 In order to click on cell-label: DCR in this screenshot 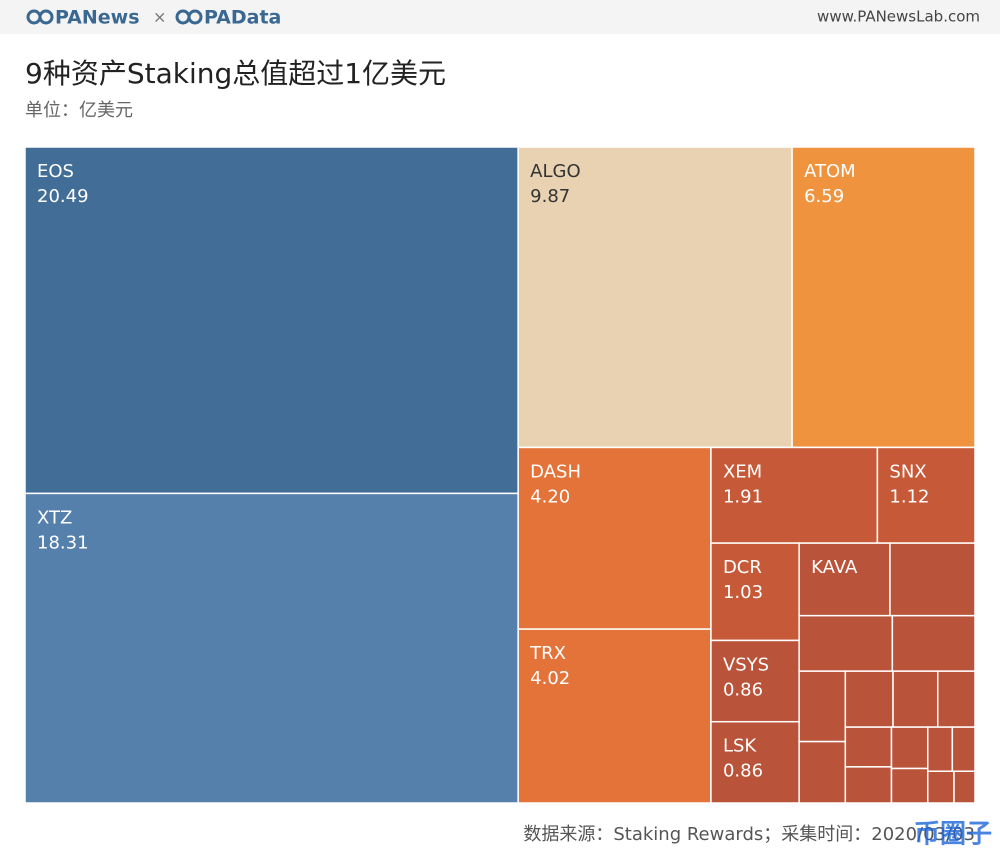, I will do `click(742, 567)`.